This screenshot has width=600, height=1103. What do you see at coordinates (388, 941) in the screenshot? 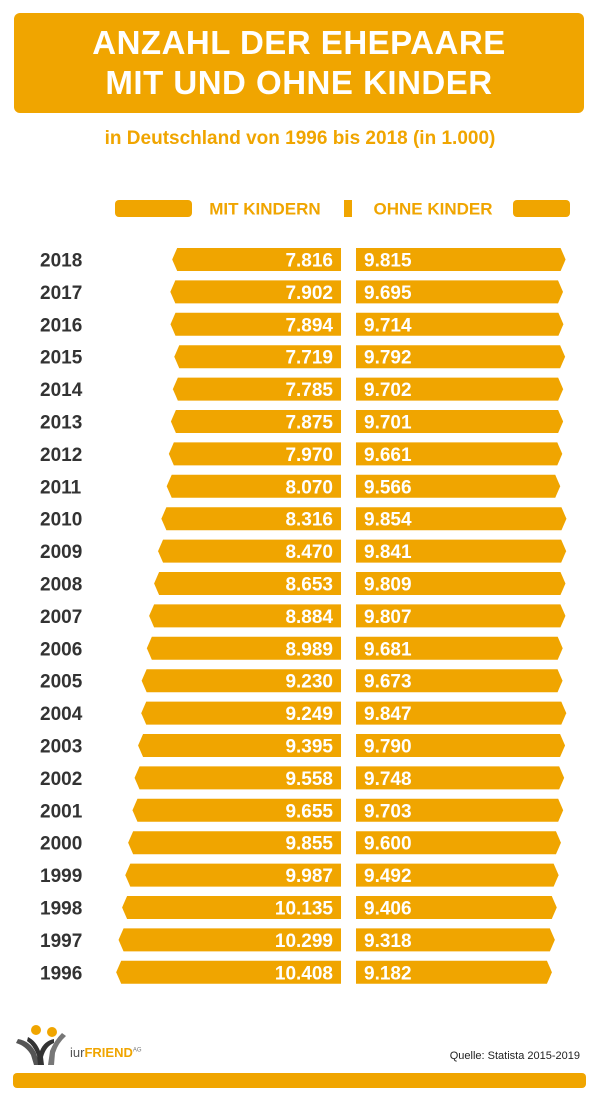
I see `value-label-ohne-kinder: 9.318` at bounding box center [388, 941].